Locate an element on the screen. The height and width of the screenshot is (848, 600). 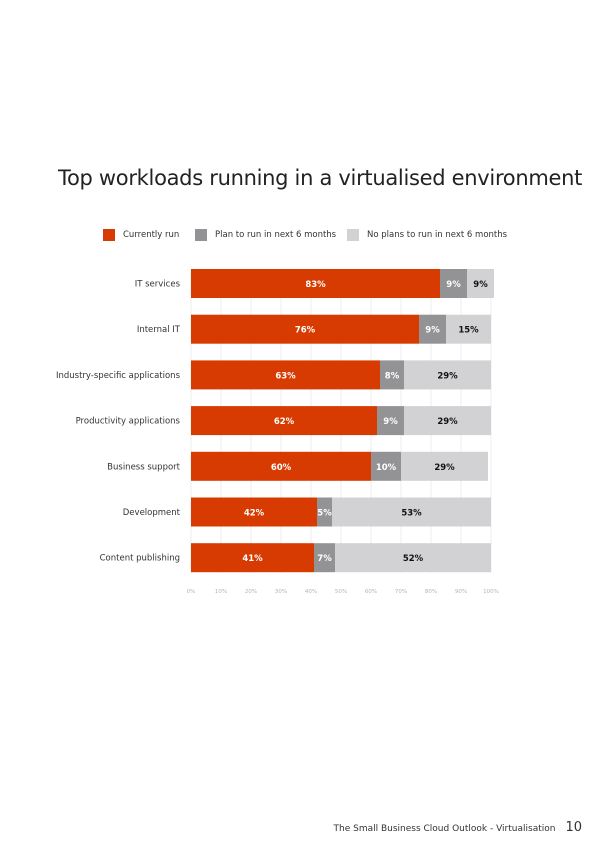
category-label: Industry-specific applications is located at coordinates (118, 376).